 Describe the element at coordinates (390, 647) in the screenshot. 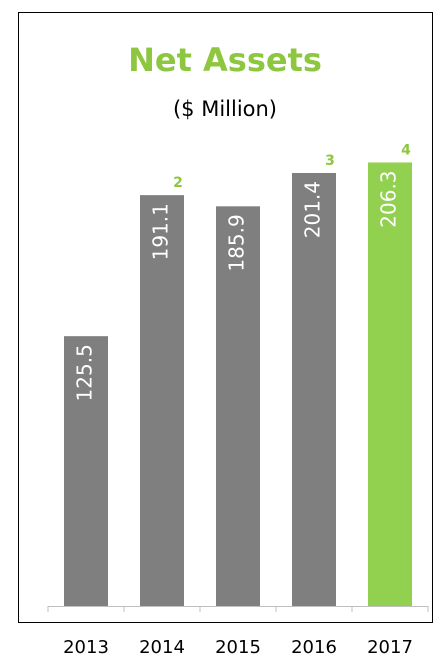

I see `x-tick-label: 2017` at that location.